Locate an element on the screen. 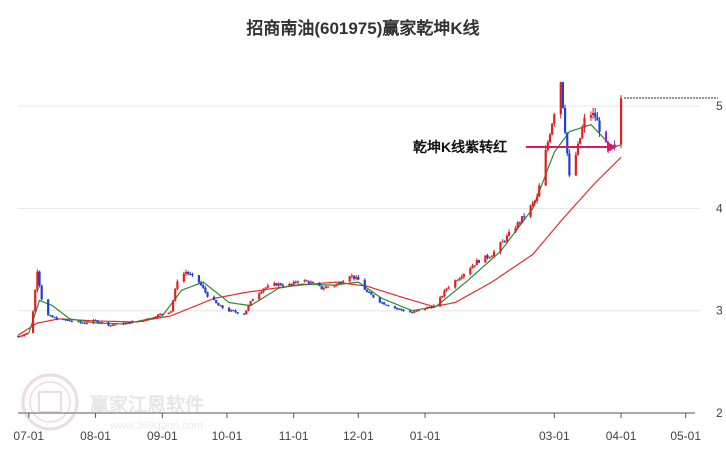 Image resolution: width=726 pixels, height=450 pixels. y-tick-label: 4 is located at coordinates (719, 208).